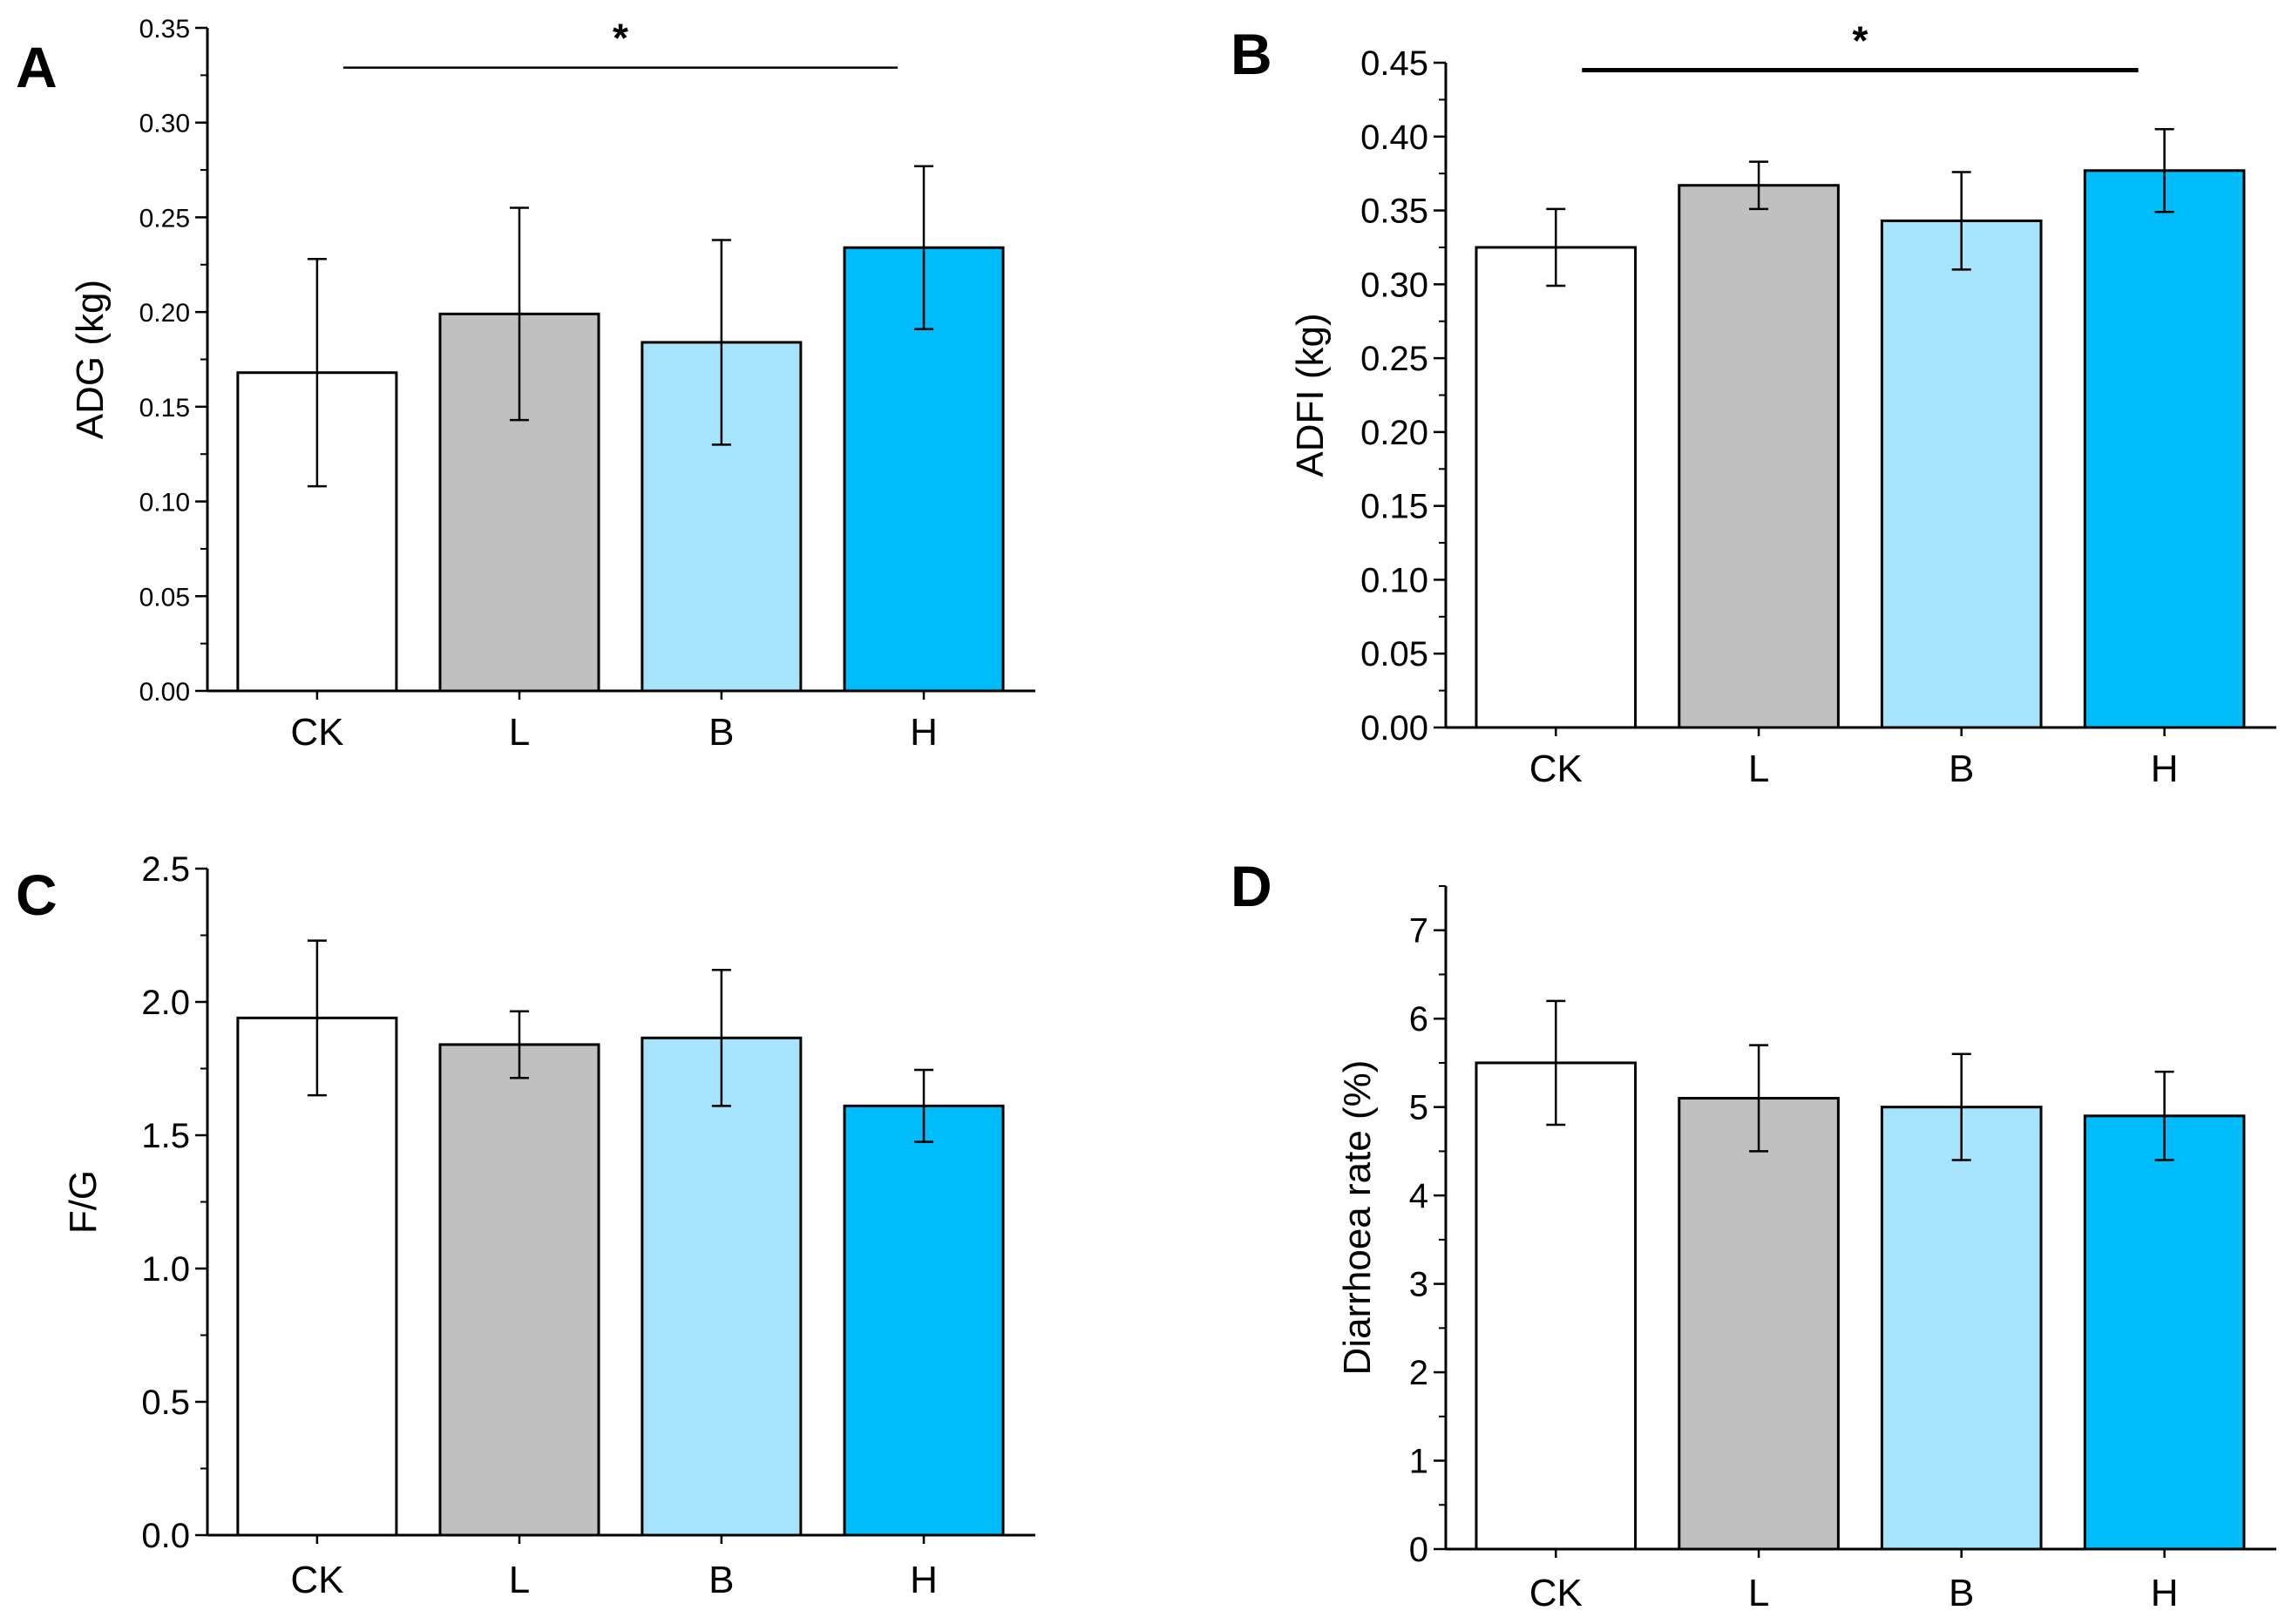 The width and height of the screenshot is (2292, 1624). I want to click on y-tick-label: 2.0, so click(165, 1003).